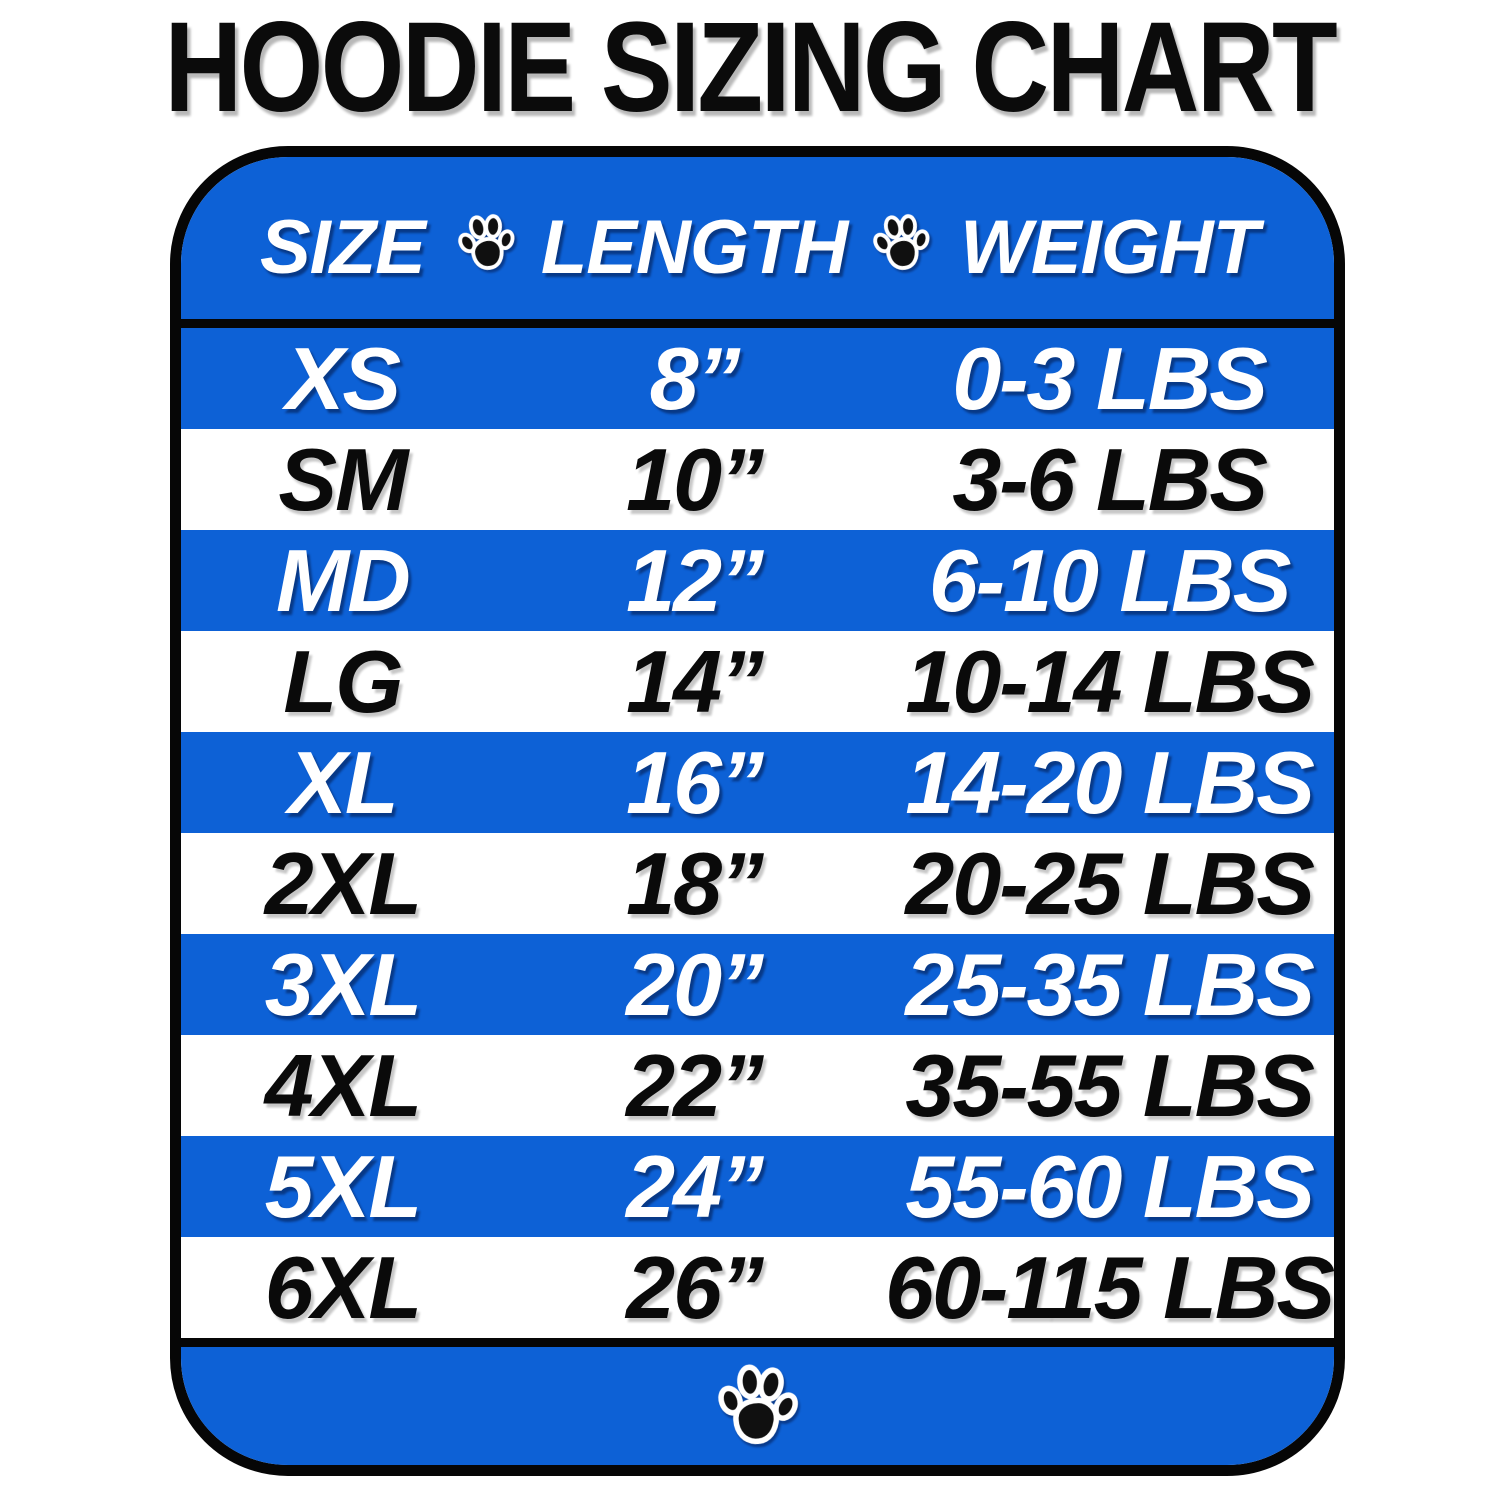  What do you see at coordinates (1110, 378) in the screenshot?
I see `weight-cell: 0-3 LBS` at bounding box center [1110, 378].